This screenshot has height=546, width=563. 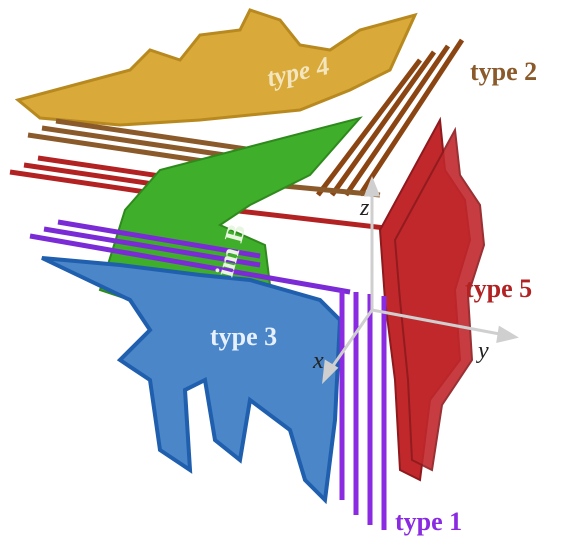 What do you see at coordinates (243, 336) in the screenshot?
I see `label-type-3: type 3` at bounding box center [243, 336].